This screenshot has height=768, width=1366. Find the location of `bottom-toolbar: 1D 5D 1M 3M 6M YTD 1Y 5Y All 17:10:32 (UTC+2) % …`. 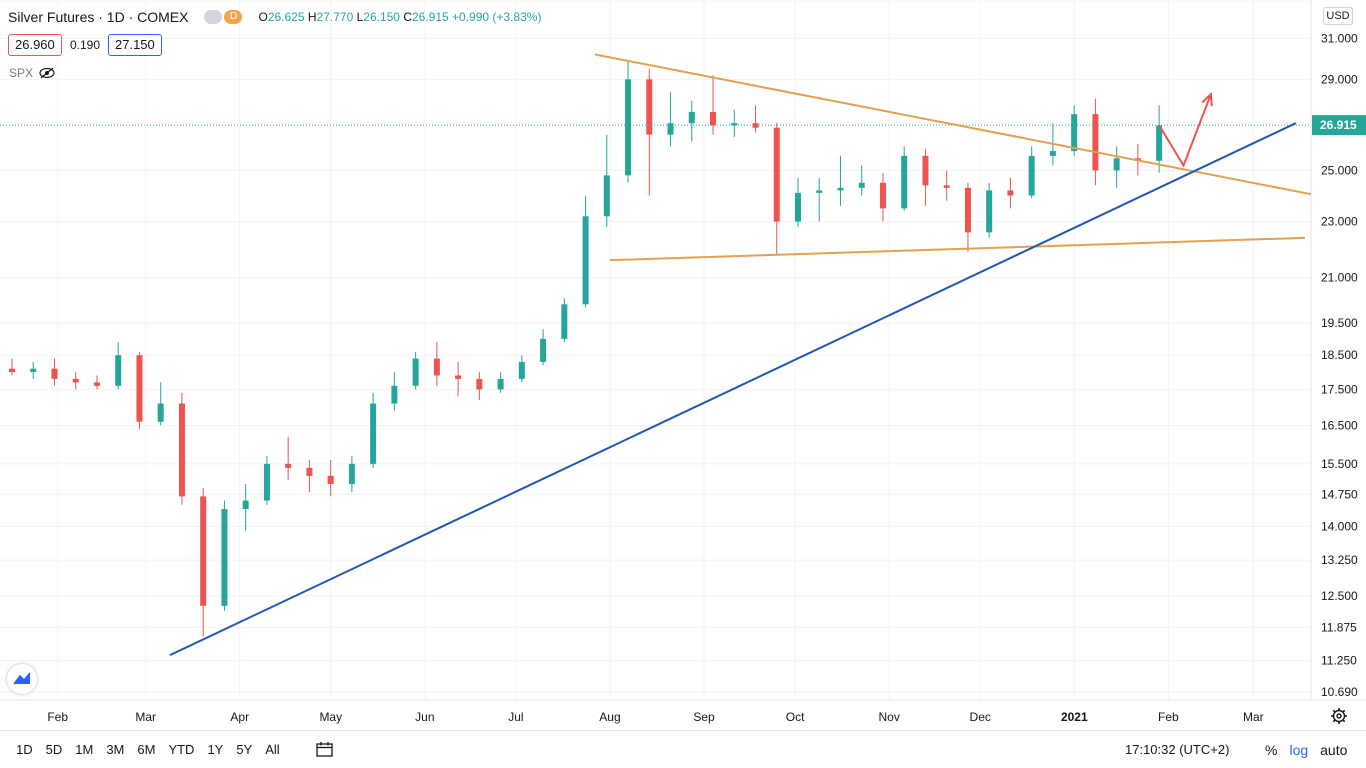

bottom-toolbar: 1D 5D 1M 3M 6M YTD 1Y 5Y All 17:10:32 (UTC+2) % … is located at coordinates (683, 749).